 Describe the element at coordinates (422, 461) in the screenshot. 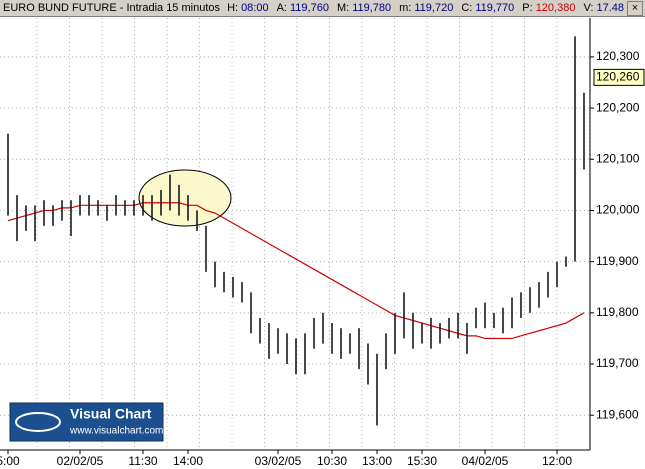

I see `x-tick-label: 15:30` at that location.